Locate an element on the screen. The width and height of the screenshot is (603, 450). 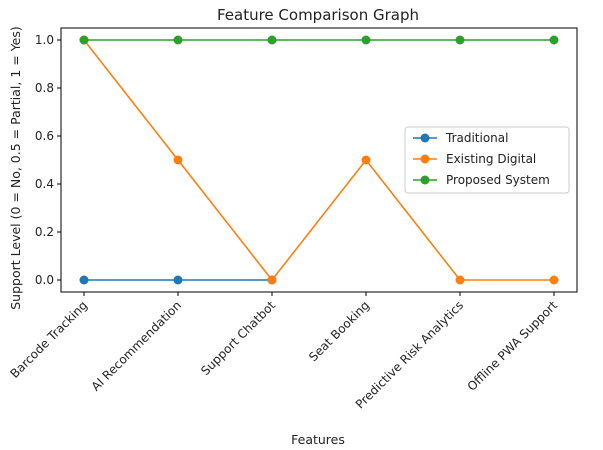
y-tick-label: 0.4 is located at coordinates (44, 184).